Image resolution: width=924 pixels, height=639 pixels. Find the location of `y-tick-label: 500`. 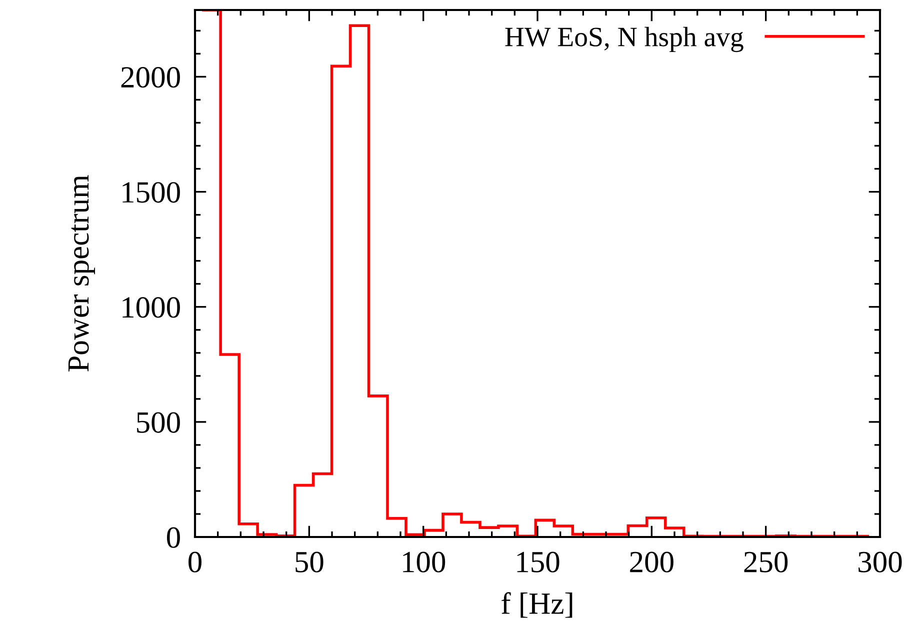

y-tick-label: 500 is located at coordinates (158, 422).